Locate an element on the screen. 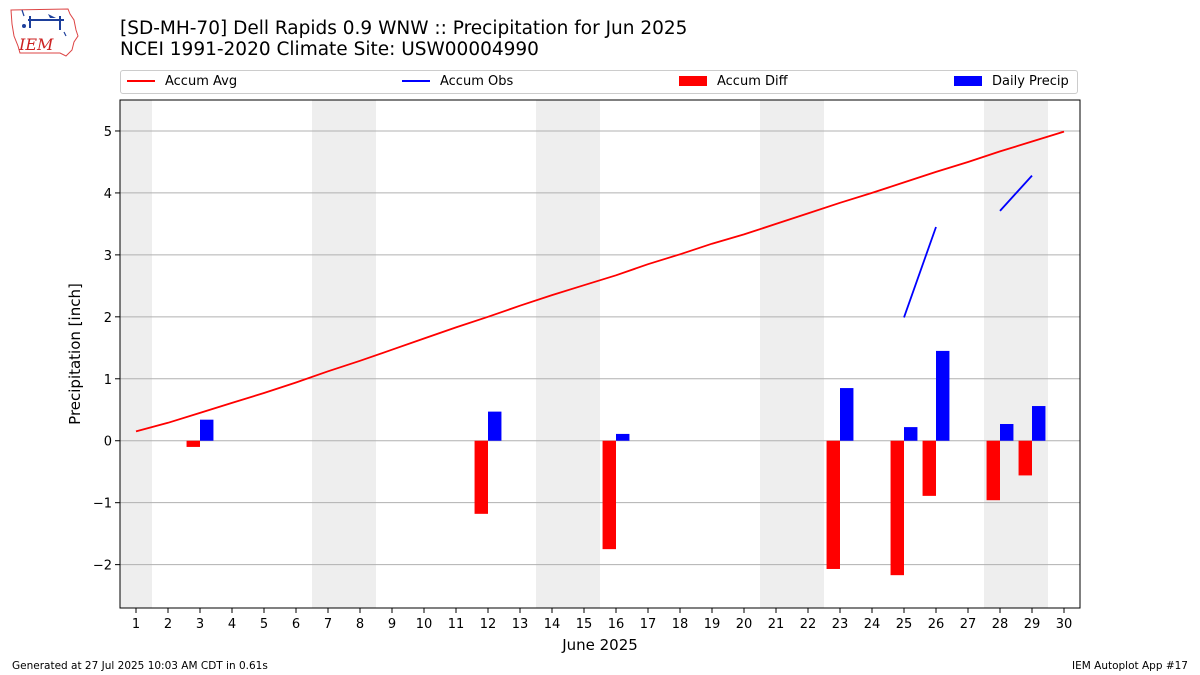 The image size is (1200, 675). x-tick-label: 24 is located at coordinates (872, 624).